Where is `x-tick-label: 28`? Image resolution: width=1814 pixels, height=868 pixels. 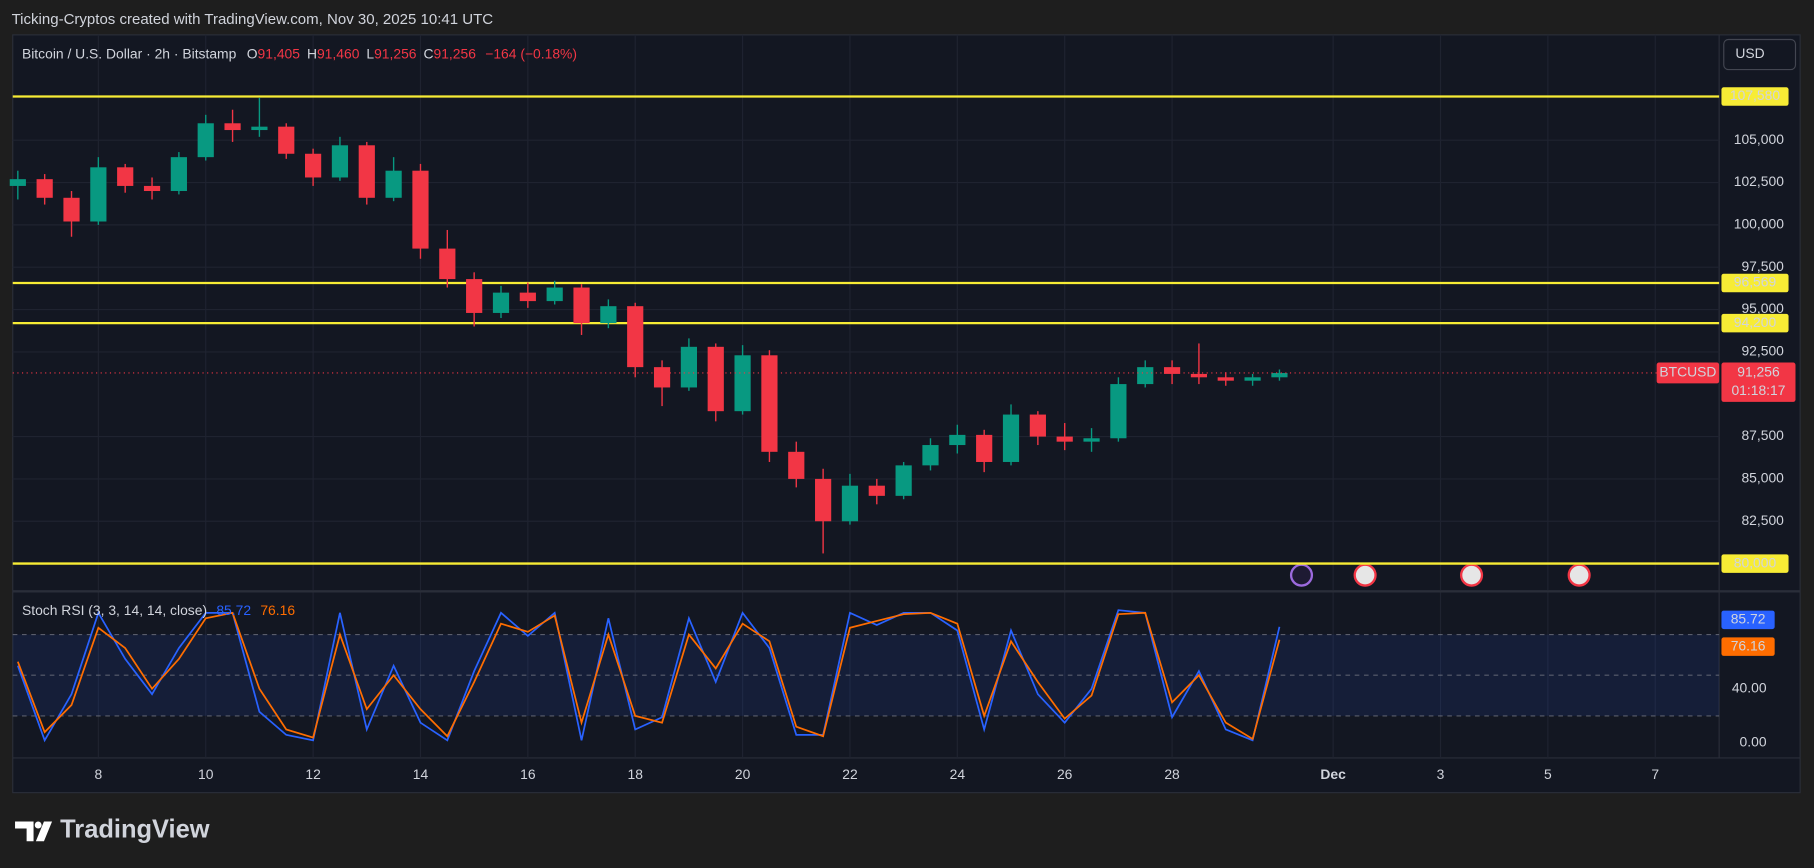
x-tick-label: 28 is located at coordinates (1172, 774).